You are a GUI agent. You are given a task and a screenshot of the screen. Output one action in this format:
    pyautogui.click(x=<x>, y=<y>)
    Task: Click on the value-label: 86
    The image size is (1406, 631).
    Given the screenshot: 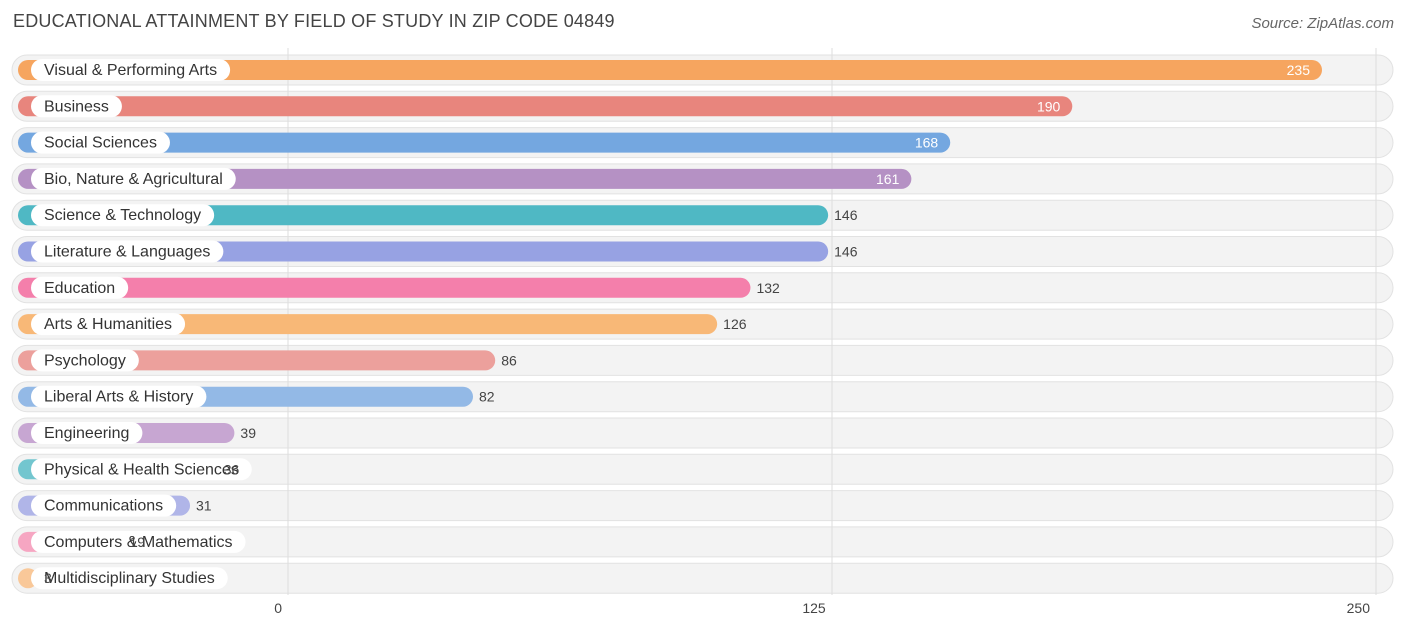 What is the action you would take?
    pyautogui.click(x=509, y=360)
    